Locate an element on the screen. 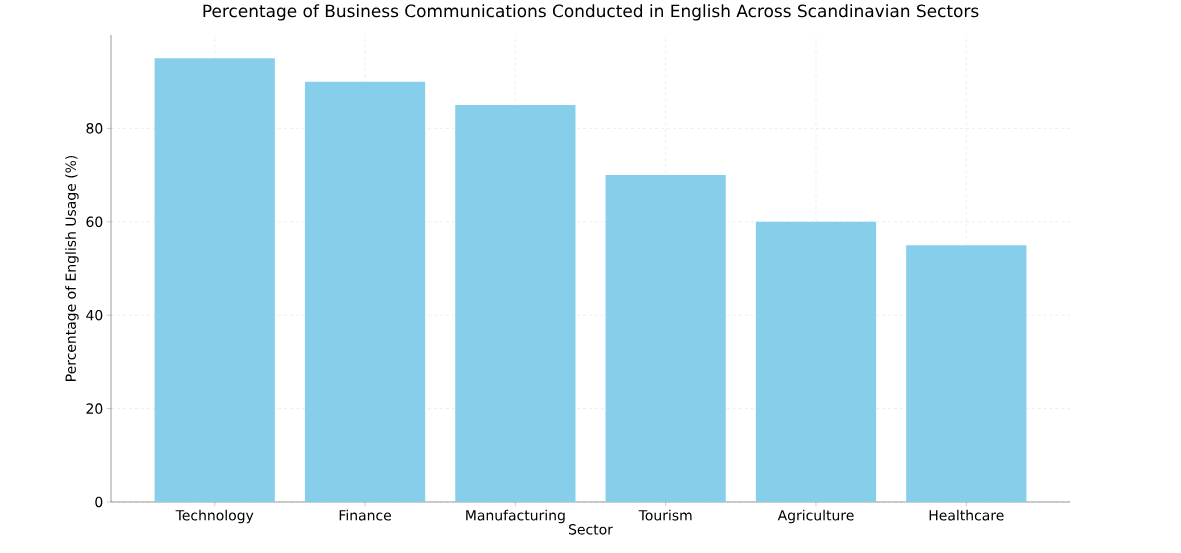 This screenshot has width=1181, height=553. x-tick-label: Healthcare is located at coordinates (966, 515).